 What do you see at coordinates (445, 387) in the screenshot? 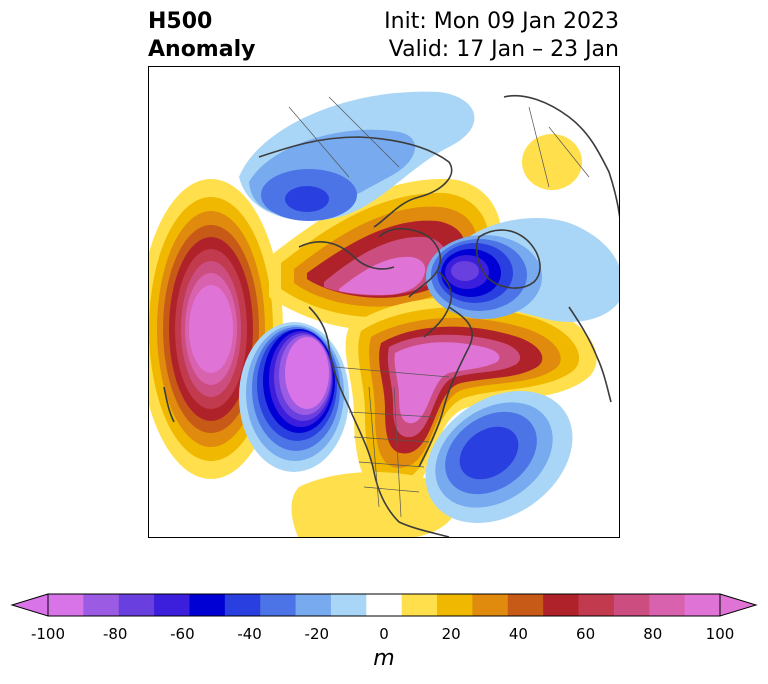
I see `coast-east-na` at bounding box center [445, 387].